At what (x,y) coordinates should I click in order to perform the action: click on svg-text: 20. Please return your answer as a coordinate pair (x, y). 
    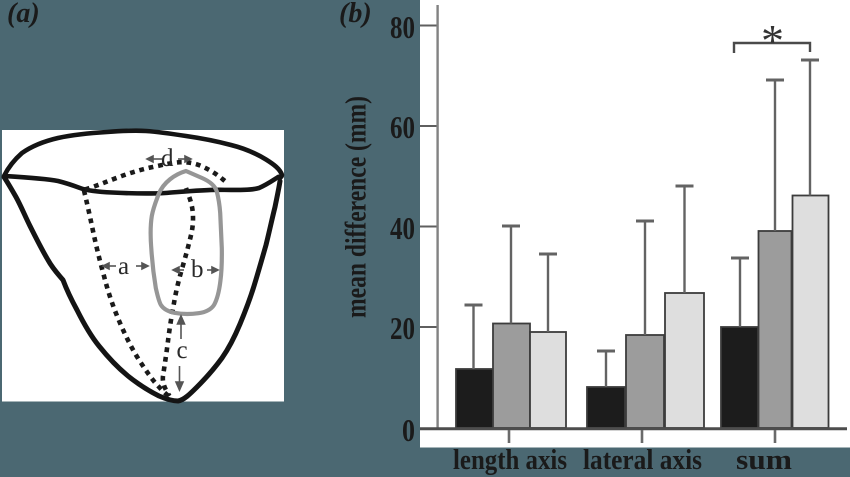
    Looking at the image, I should click on (402, 328).